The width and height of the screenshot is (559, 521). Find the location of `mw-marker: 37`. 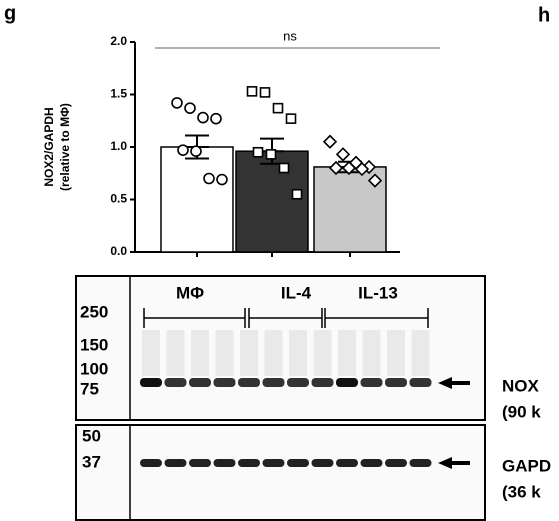

mw-marker: 37 is located at coordinates (91, 461).